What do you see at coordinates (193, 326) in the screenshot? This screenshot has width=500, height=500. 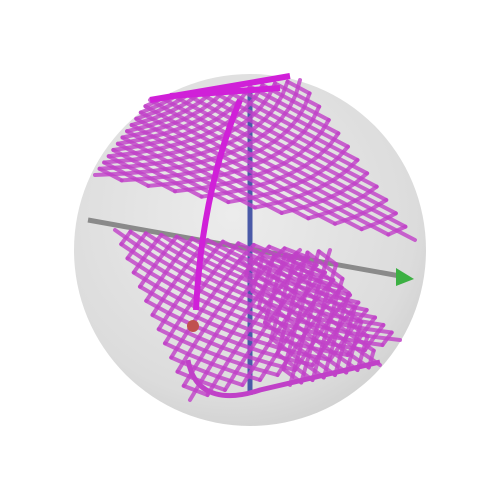 I see `marker` at bounding box center [193, 326].